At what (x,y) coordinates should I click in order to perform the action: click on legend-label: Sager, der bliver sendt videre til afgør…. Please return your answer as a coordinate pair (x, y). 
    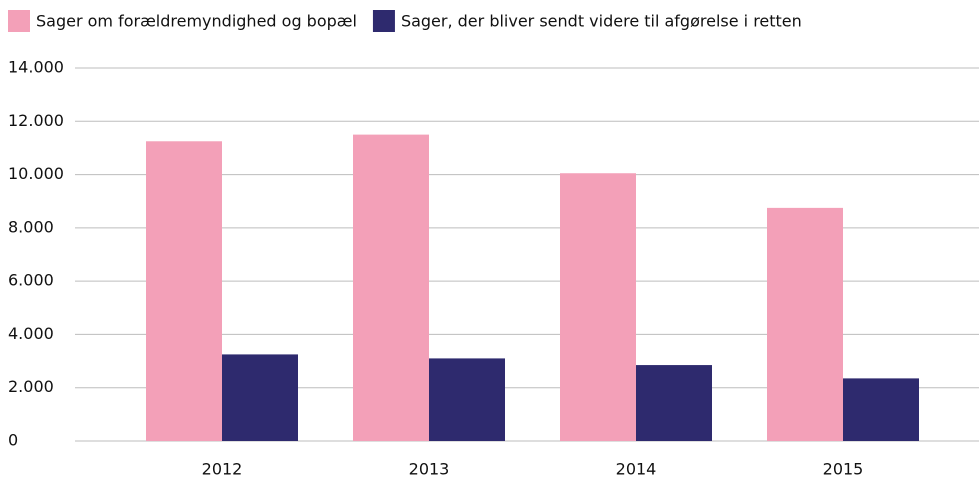
    Looking at the image, I should click on (601, 21).